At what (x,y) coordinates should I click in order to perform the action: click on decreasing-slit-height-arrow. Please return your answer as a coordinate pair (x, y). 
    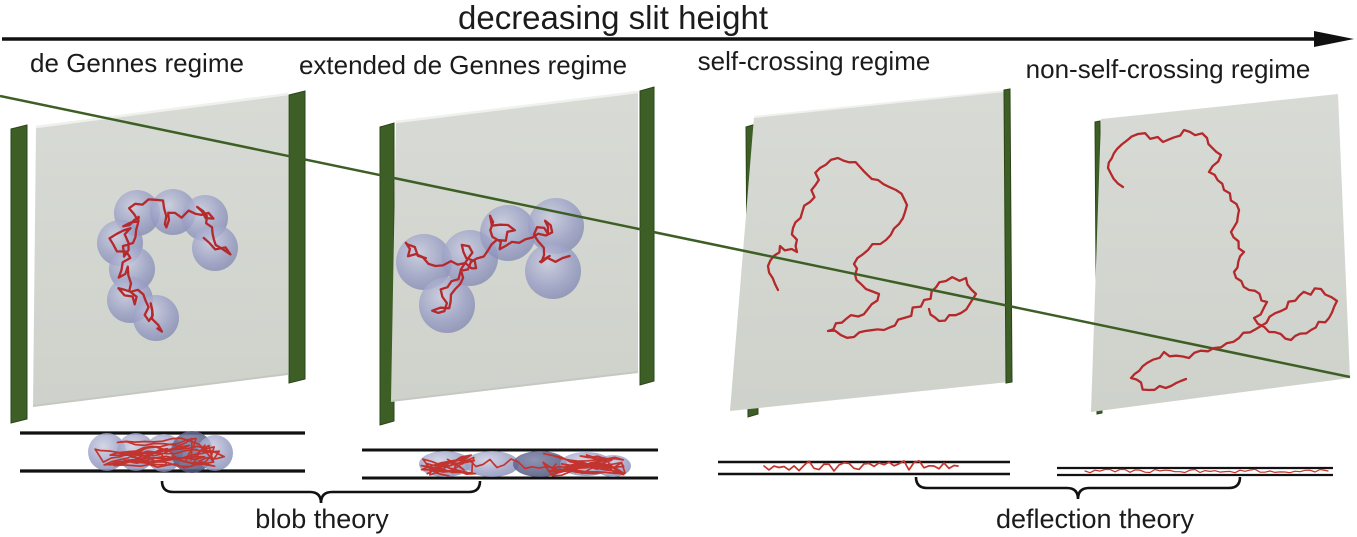
    Looking at the image, I should click on (678, 39).